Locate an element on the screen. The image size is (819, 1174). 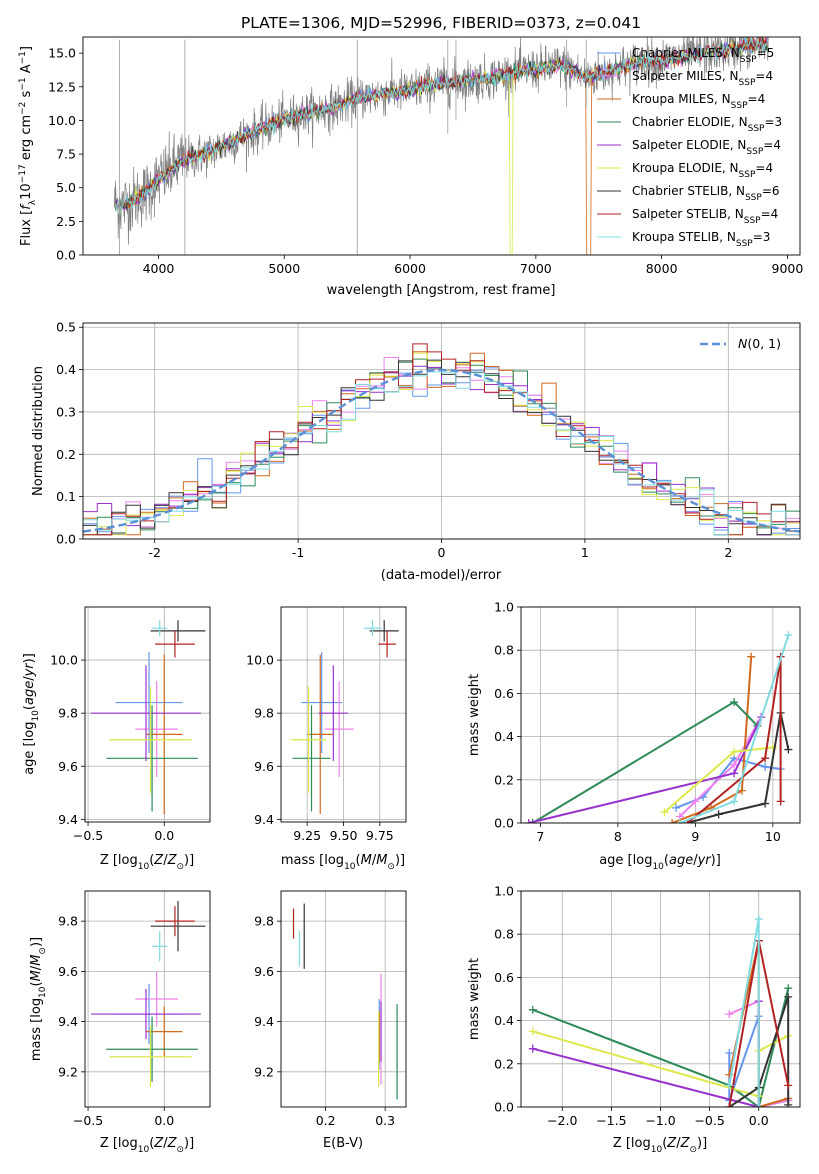
x-tick-label: 9 is located at coordinates (695, 836).